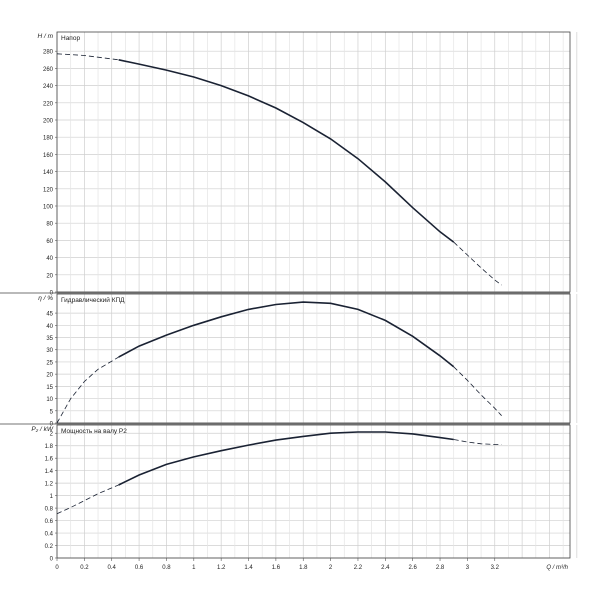 Image resolution: width=600 pixels, height=605 pixels. What do you see at coordinates (49, 339) in the screenshot?
I see `y-tick-label: 35` at bounding box center [49, 339].